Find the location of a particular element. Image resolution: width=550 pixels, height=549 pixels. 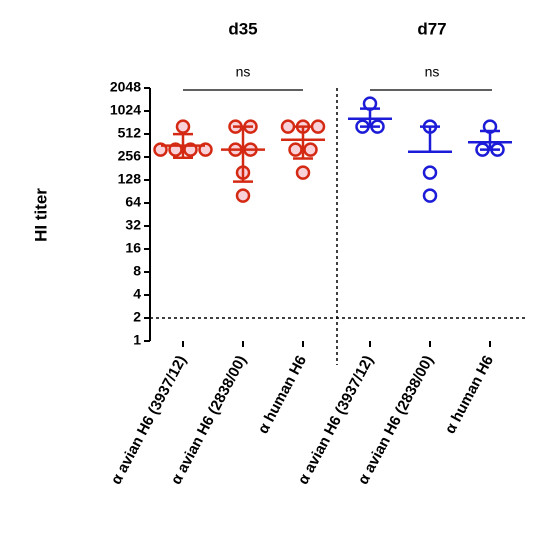

y-tick-label: 2048 is located at coordinates (125, 87).